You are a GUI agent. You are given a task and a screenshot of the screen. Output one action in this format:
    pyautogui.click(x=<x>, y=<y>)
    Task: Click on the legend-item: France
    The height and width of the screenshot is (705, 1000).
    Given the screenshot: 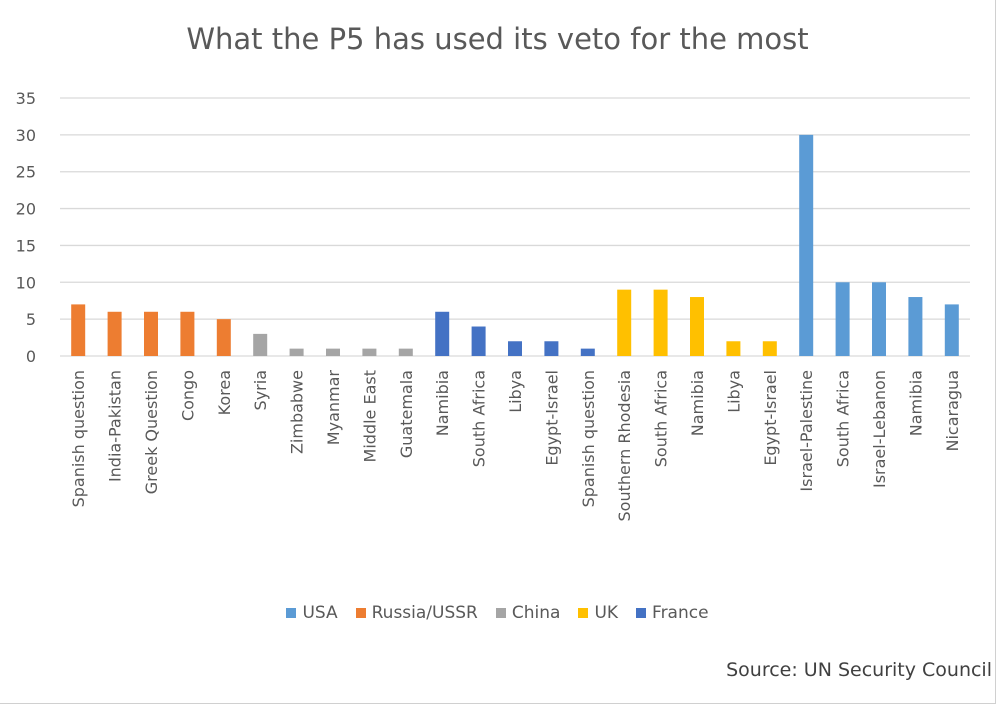 What is the action you would take?
    pyautogui.click(x=672, y=613)
    